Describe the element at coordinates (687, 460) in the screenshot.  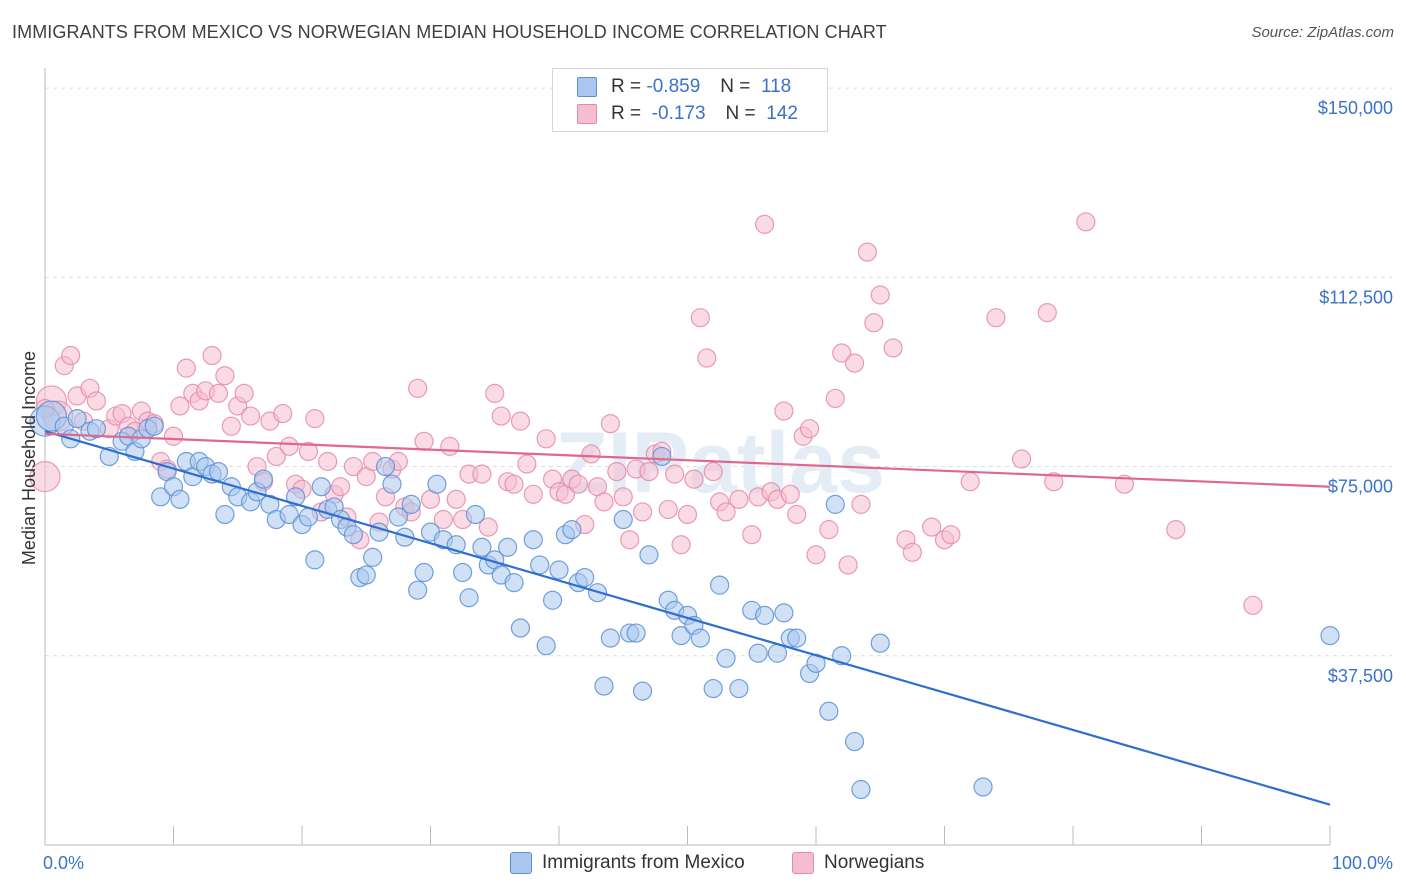
I see `norwegians-trend-line` at that location.